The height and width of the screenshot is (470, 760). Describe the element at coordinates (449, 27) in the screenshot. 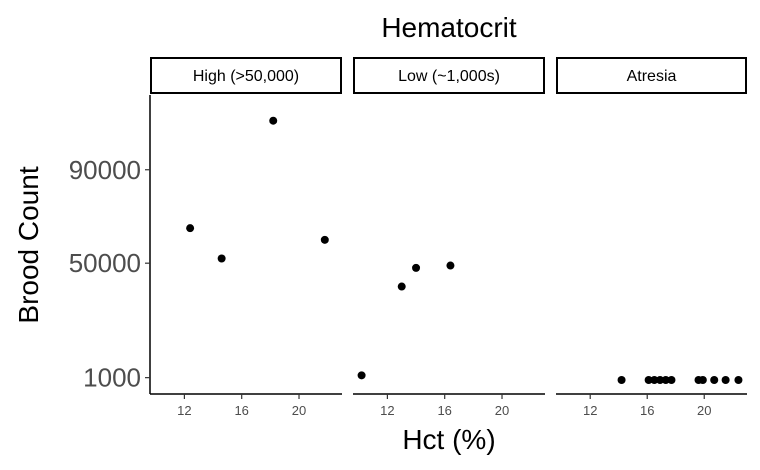

I see `chart-title: Hematocrit` at that location.